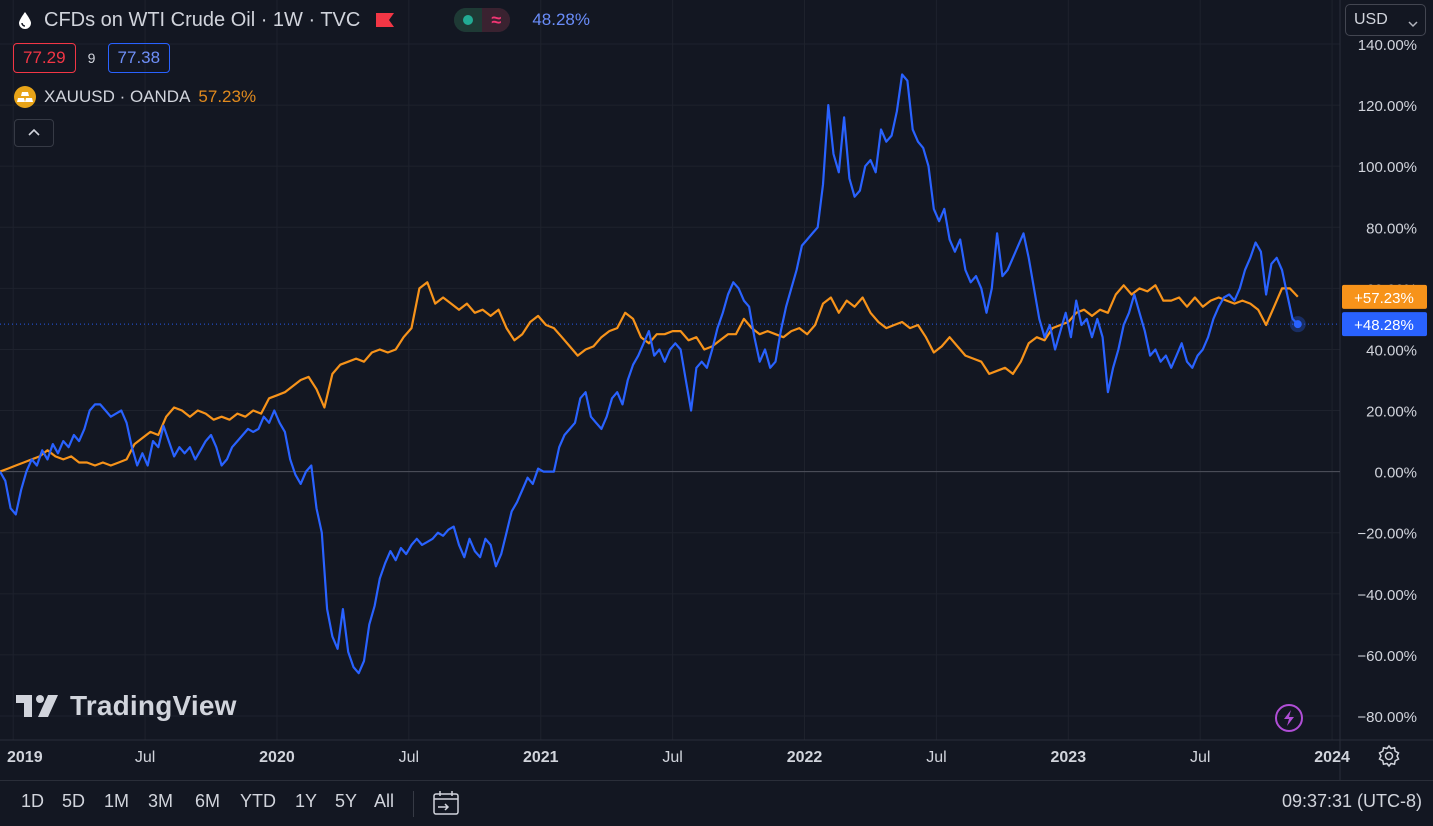 The image size is (1433, 826). I want to click on lightning-icon, so click(1289, 718).